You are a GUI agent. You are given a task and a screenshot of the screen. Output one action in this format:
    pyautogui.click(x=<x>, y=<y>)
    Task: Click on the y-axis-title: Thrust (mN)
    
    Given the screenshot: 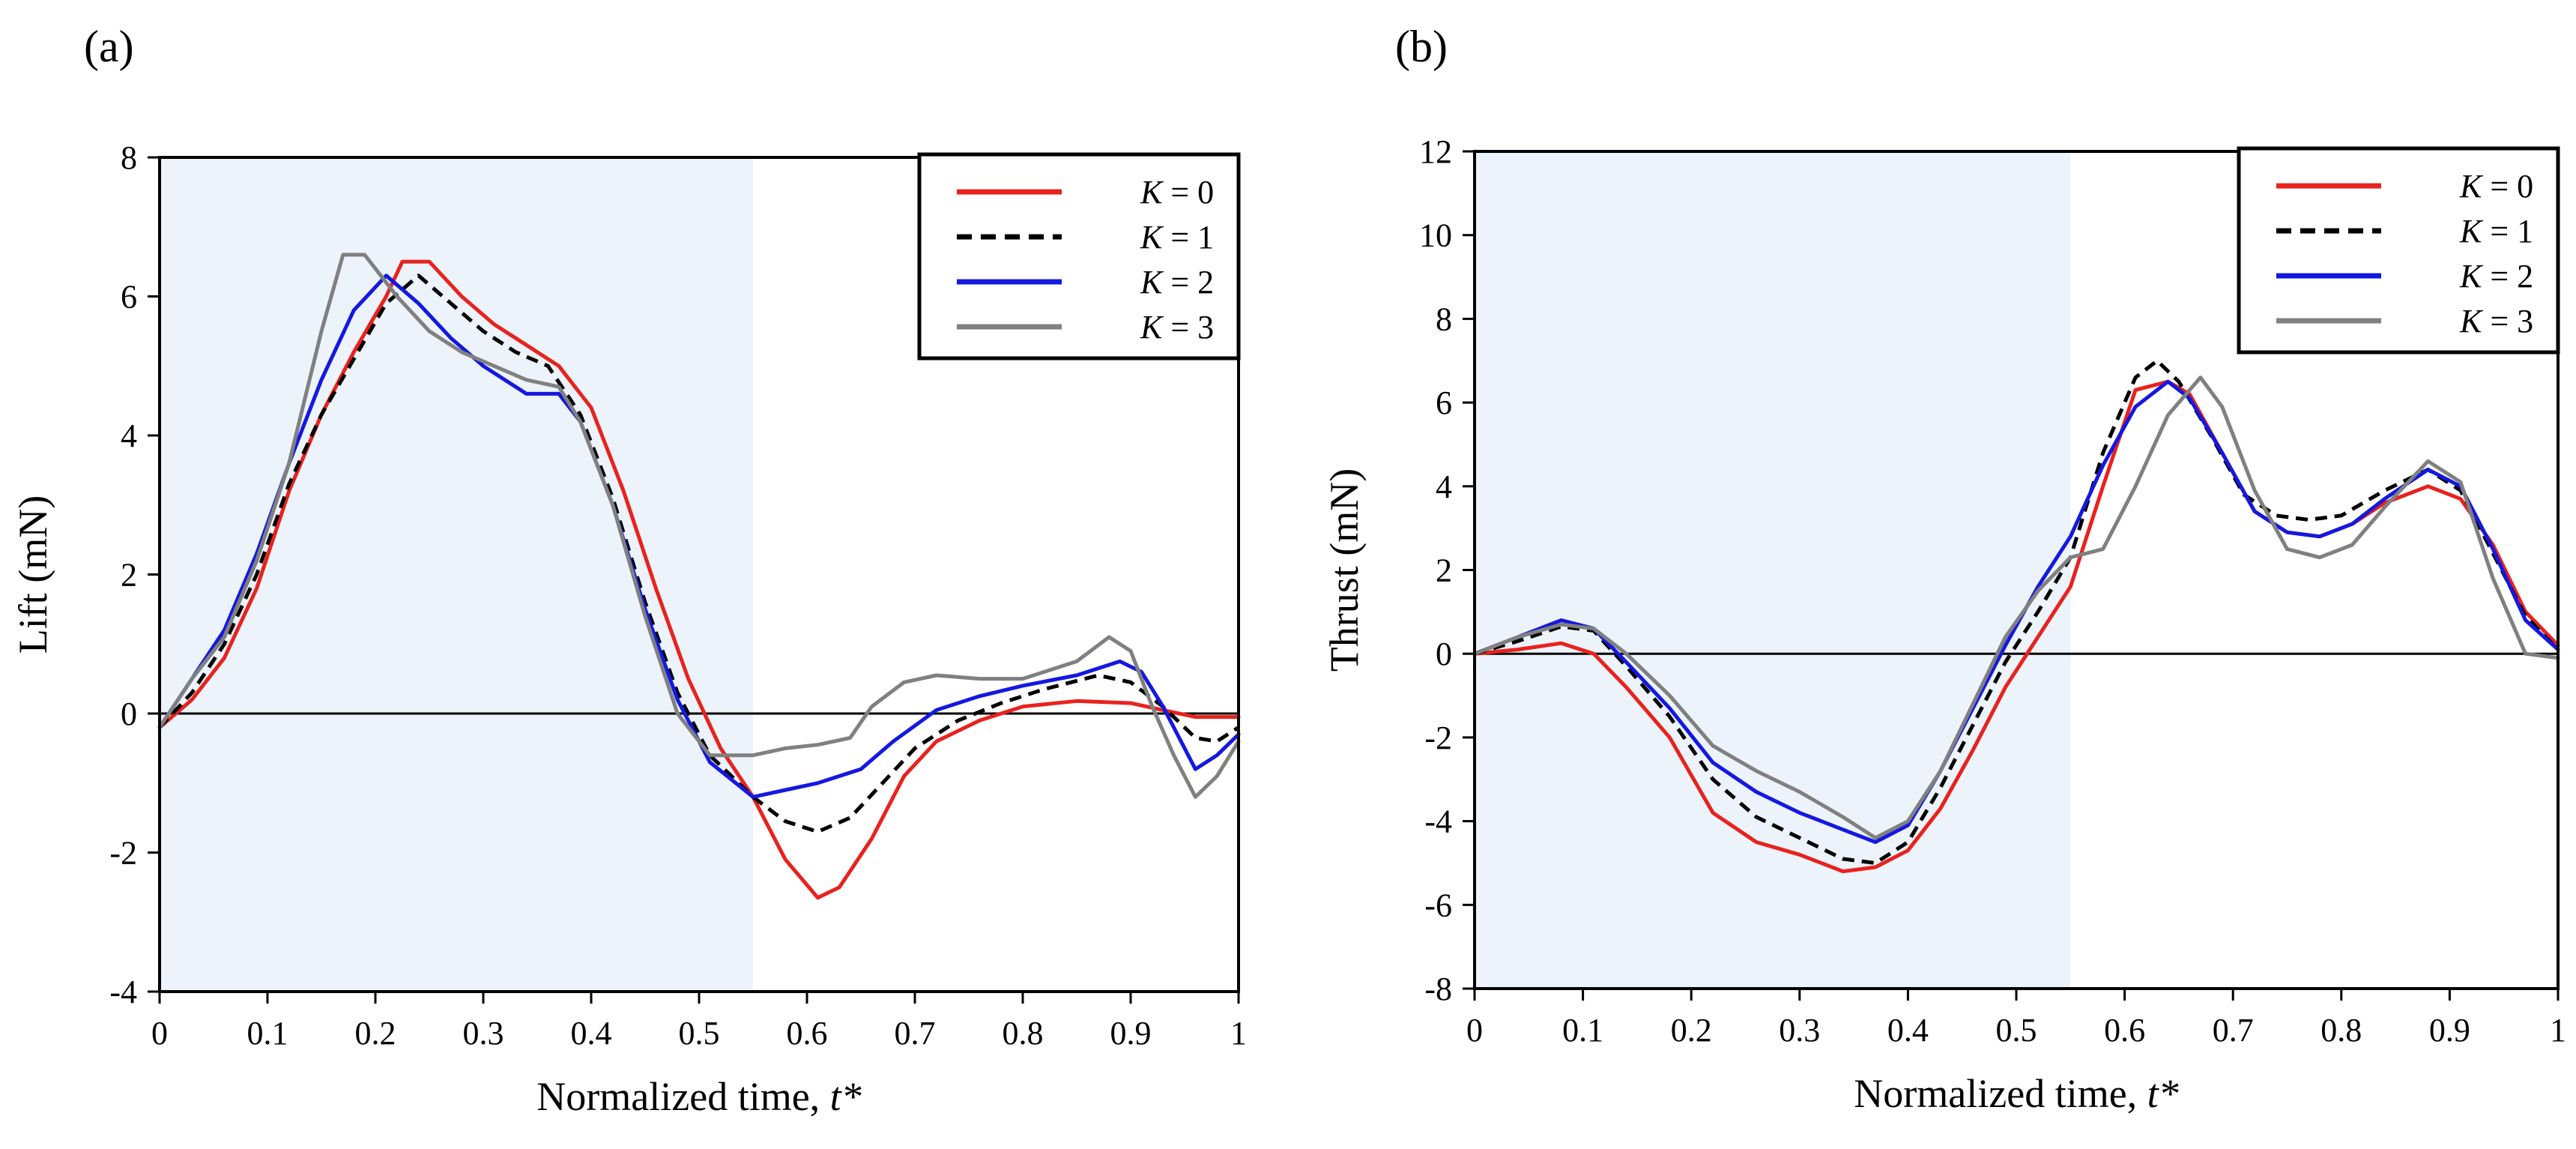 What is the action you would take?
    pyautogui.click(x=1344, y=570)
    